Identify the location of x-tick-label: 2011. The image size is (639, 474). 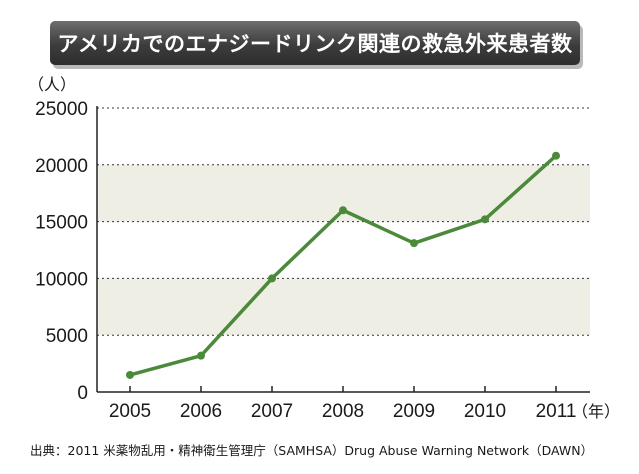
(556, 411).